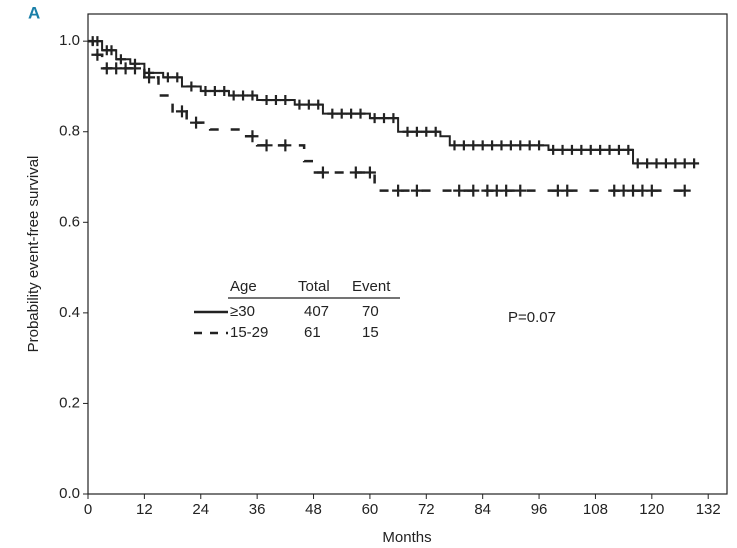 This screenshot has width=737, height=548. I want to click on x-tick-label: 60, so click(370, 509).